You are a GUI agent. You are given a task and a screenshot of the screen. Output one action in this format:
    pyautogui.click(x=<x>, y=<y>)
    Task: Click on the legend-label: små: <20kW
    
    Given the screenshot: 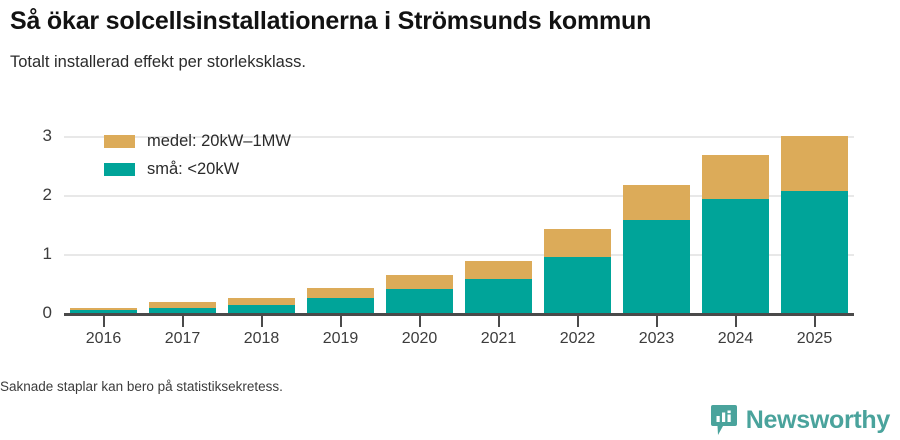 What is the action you would take?
    pyautogui.click(x=193, y=169)
    